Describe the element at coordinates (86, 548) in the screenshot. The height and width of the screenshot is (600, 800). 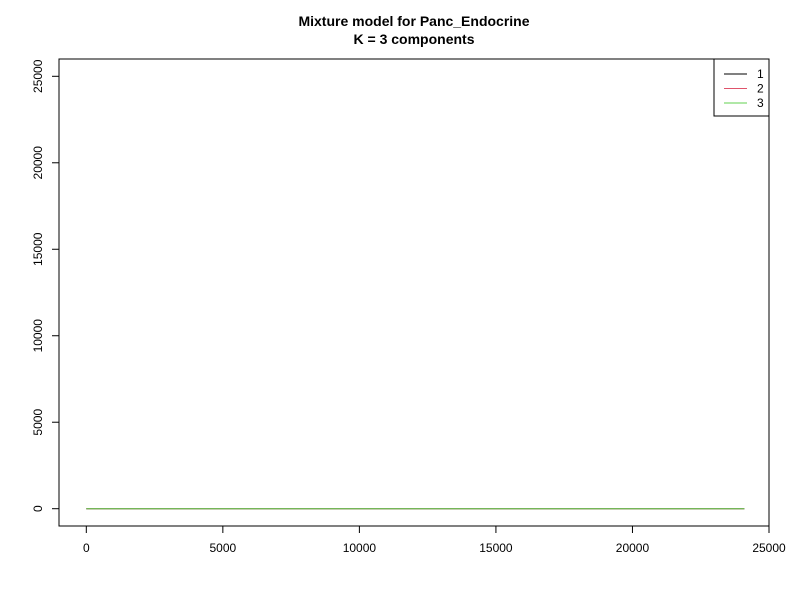
I see `x-tick-label: 0` at that location.